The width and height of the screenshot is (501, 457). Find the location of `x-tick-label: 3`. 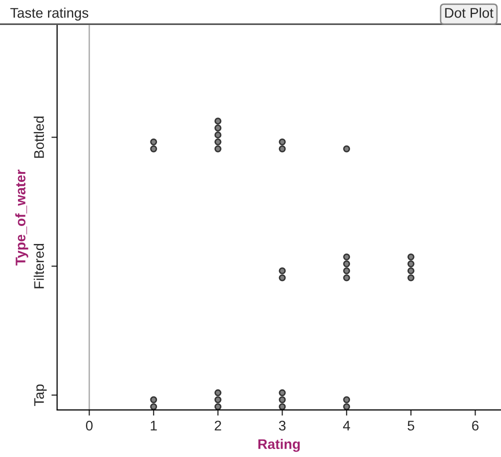

x-tick-label: 3 is located at coordinates (282, 425).